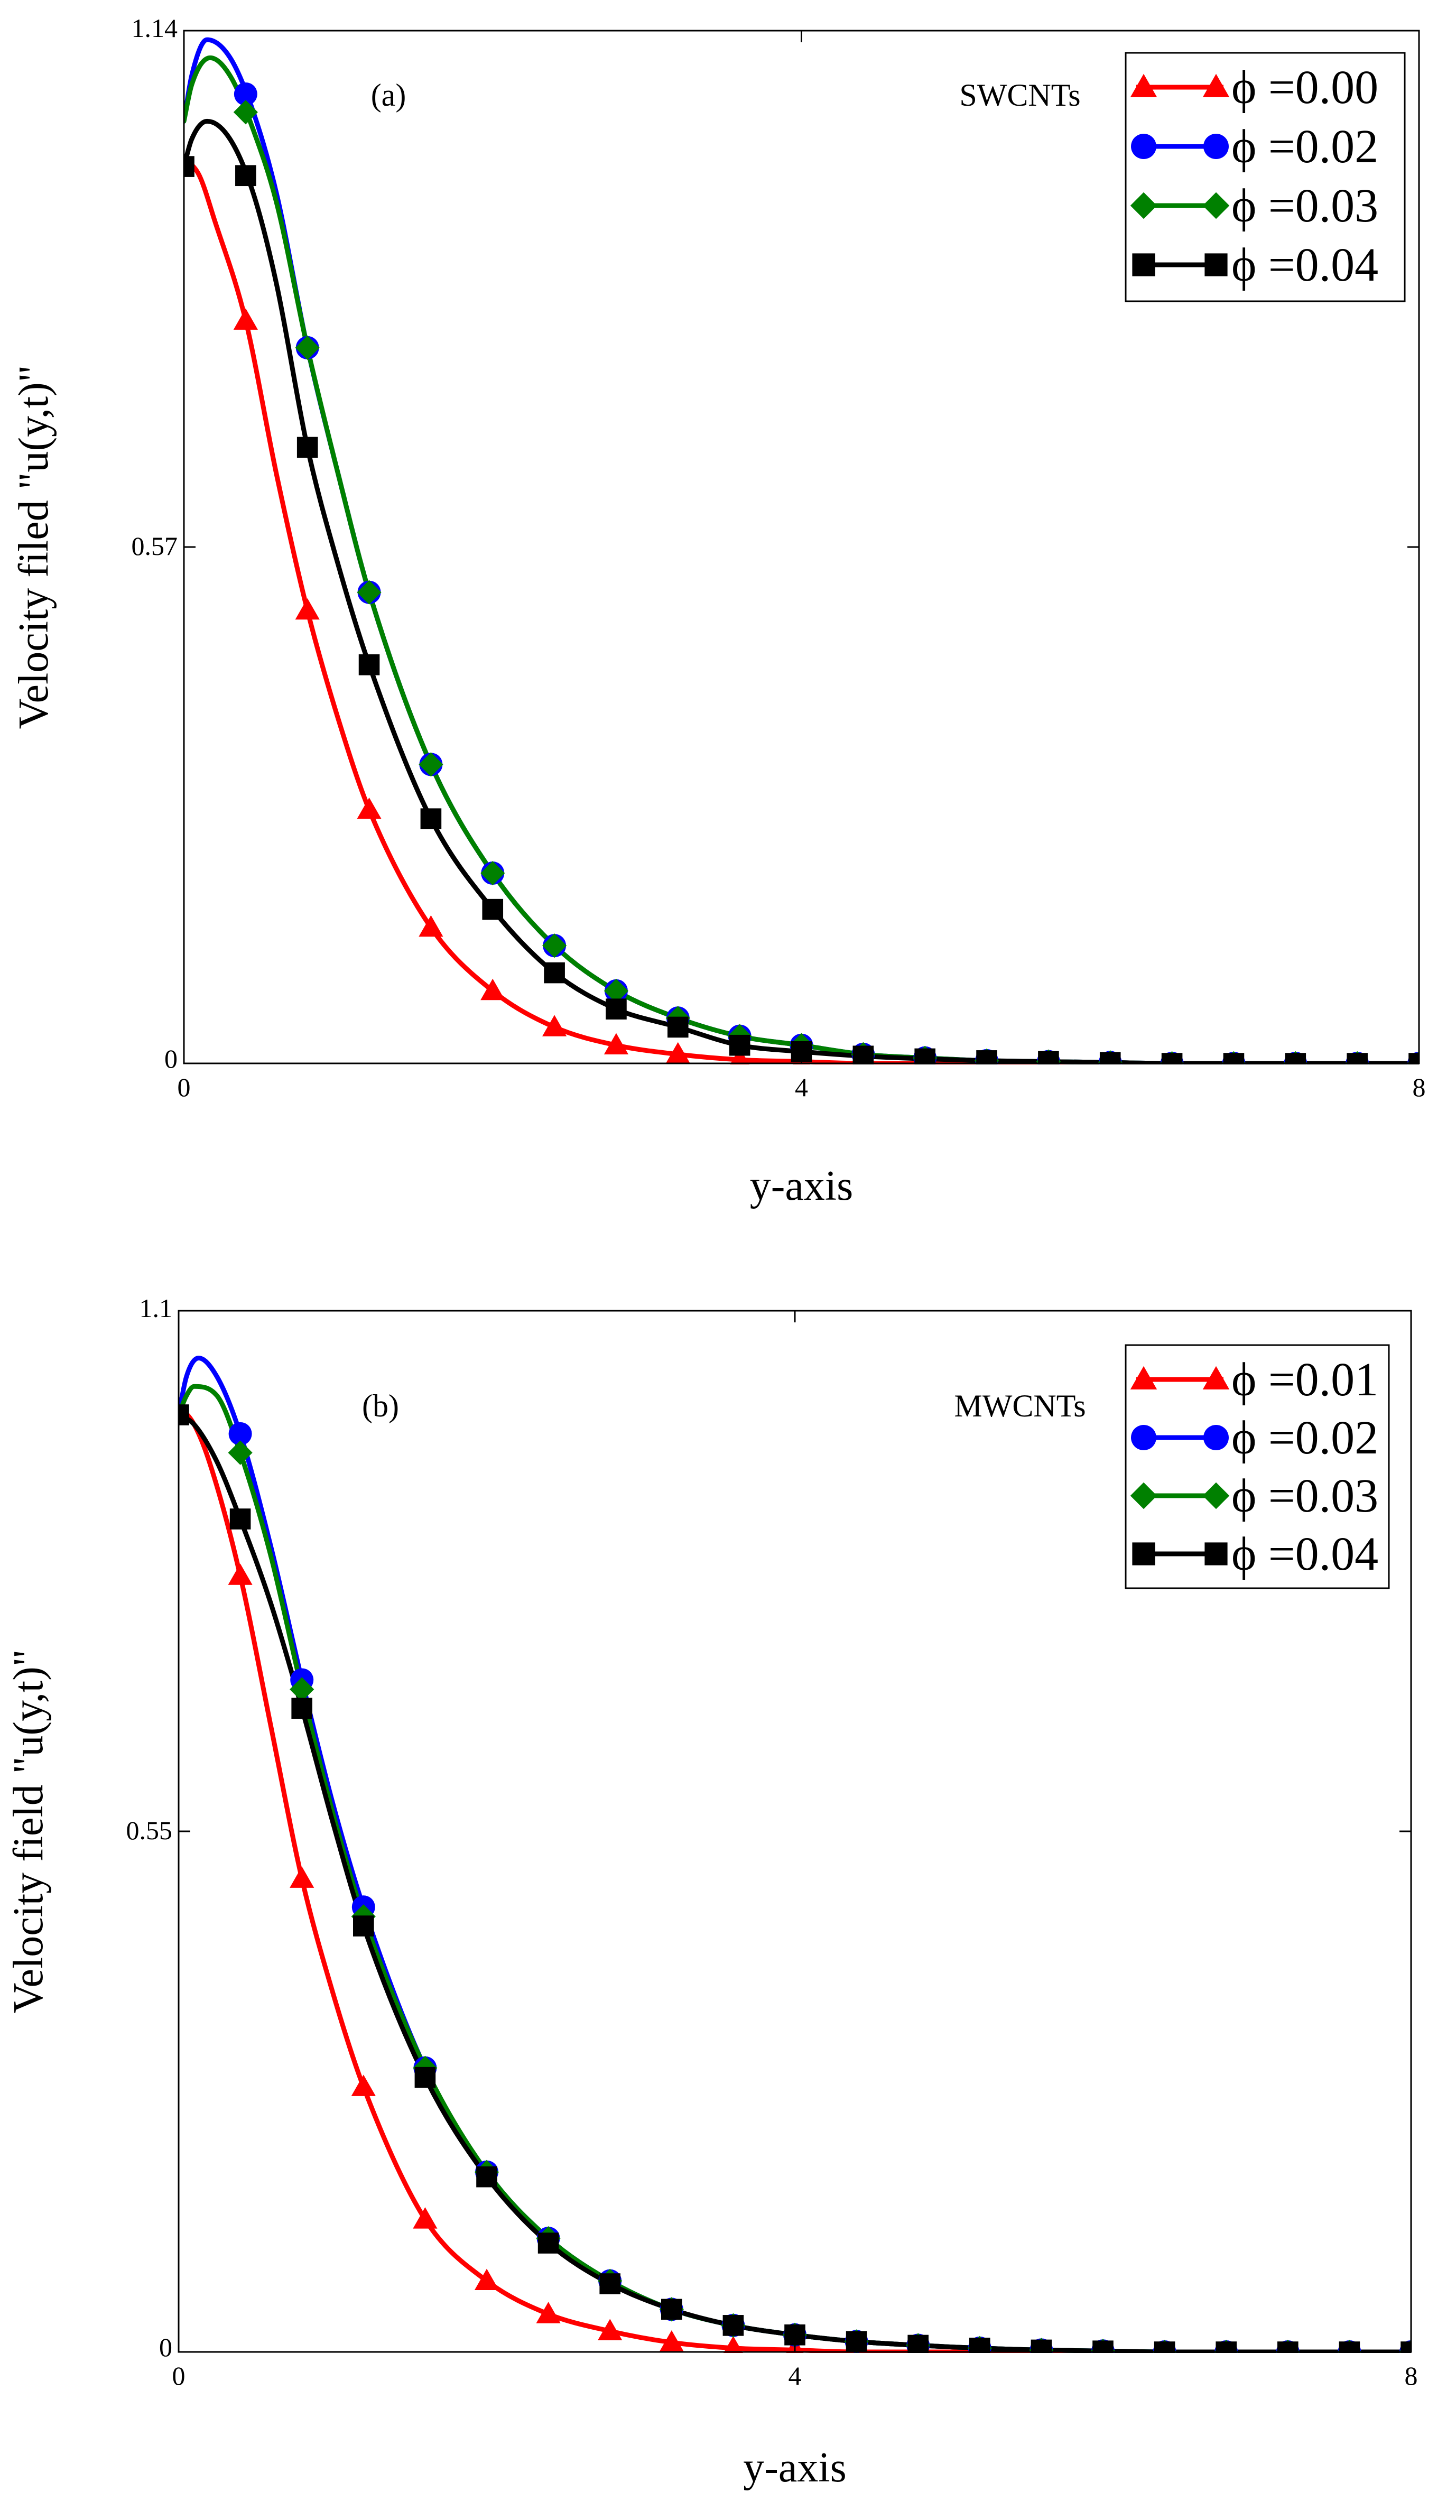 The image size is (1456, 2520). Describe the element at coordinates (1019, 95) in the screenshot. I see `material-annotation: SWCNTs` at that location.